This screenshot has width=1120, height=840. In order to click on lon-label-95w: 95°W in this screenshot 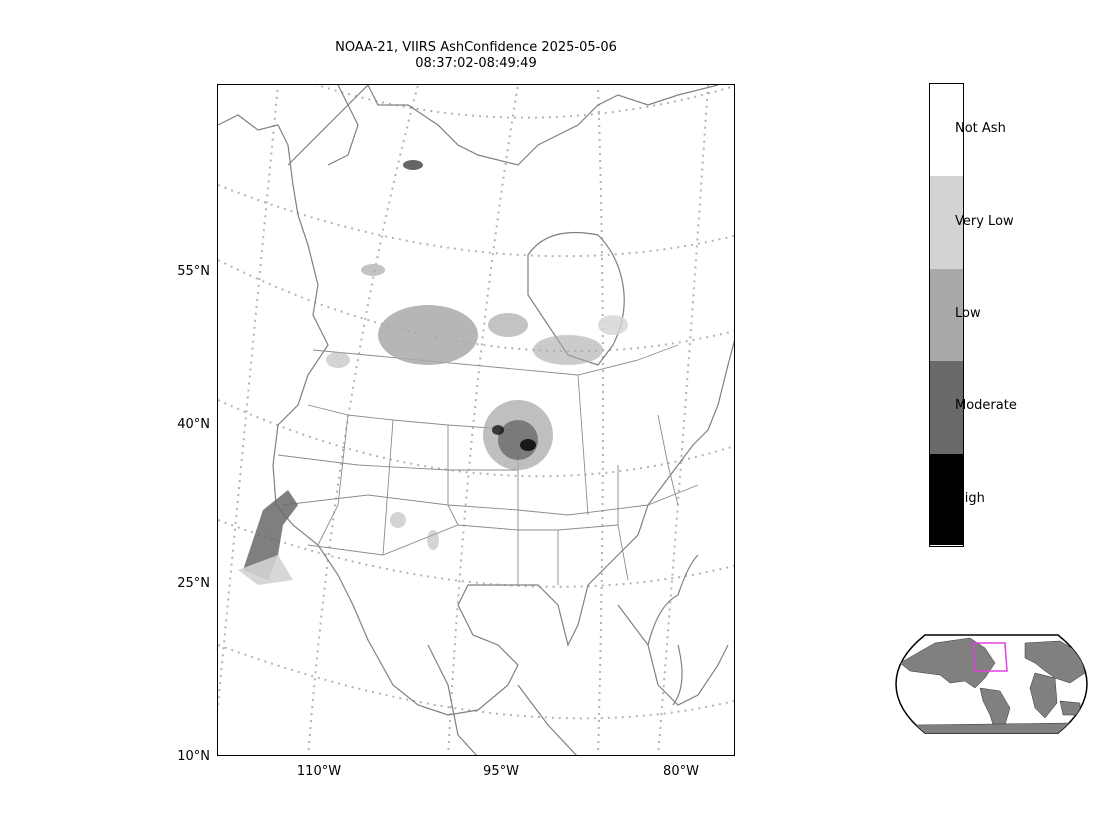, I will do `click(501, 771)`.